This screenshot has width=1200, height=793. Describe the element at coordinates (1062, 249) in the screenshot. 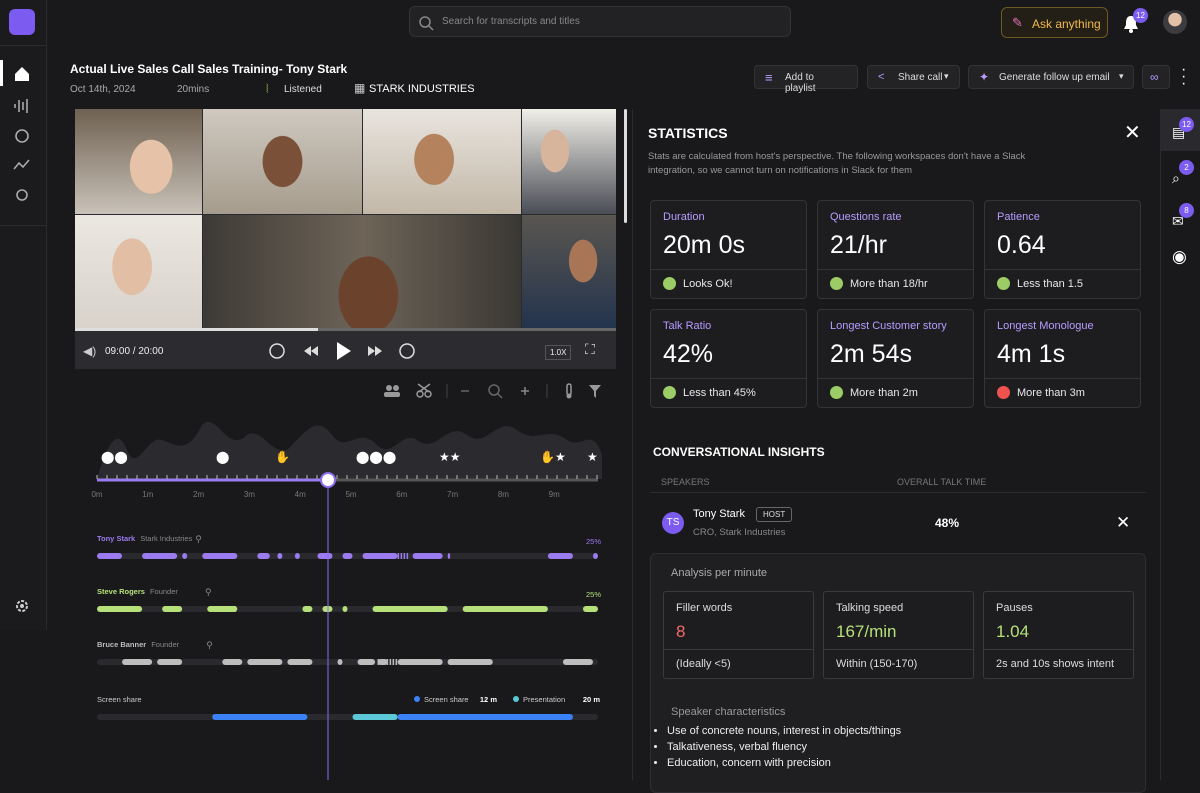

I see `stat-card: Patience 0.64 Less than 1.5` at that location.